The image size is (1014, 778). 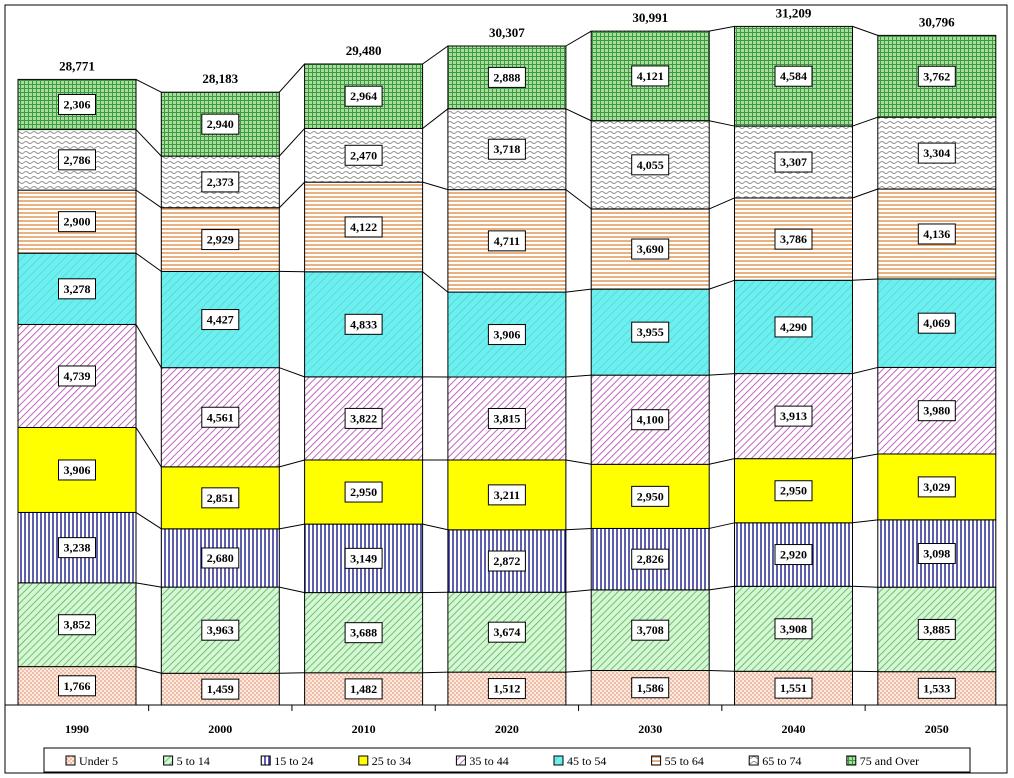 I want to click on data-label-75-and-over-2020: 2,888, so click(x=506, y=77).